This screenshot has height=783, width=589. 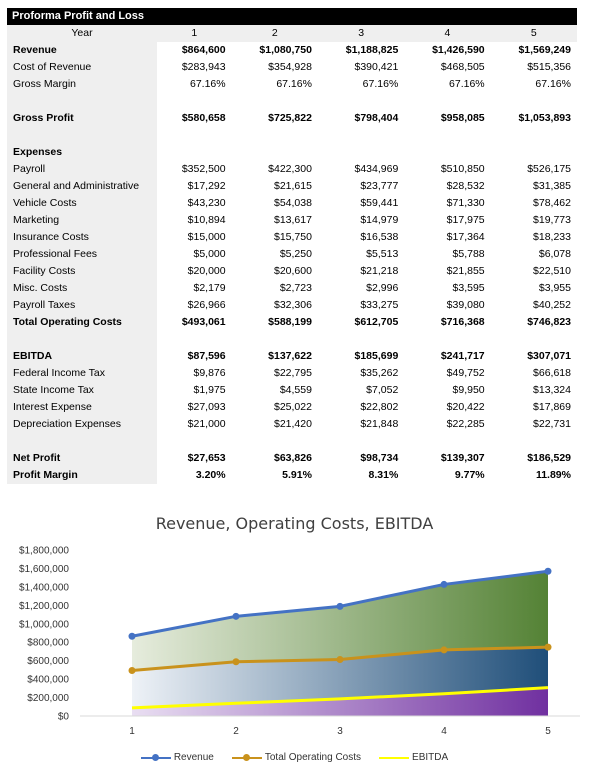 I want to click on year-header: 4, so click(x=447, y=33).